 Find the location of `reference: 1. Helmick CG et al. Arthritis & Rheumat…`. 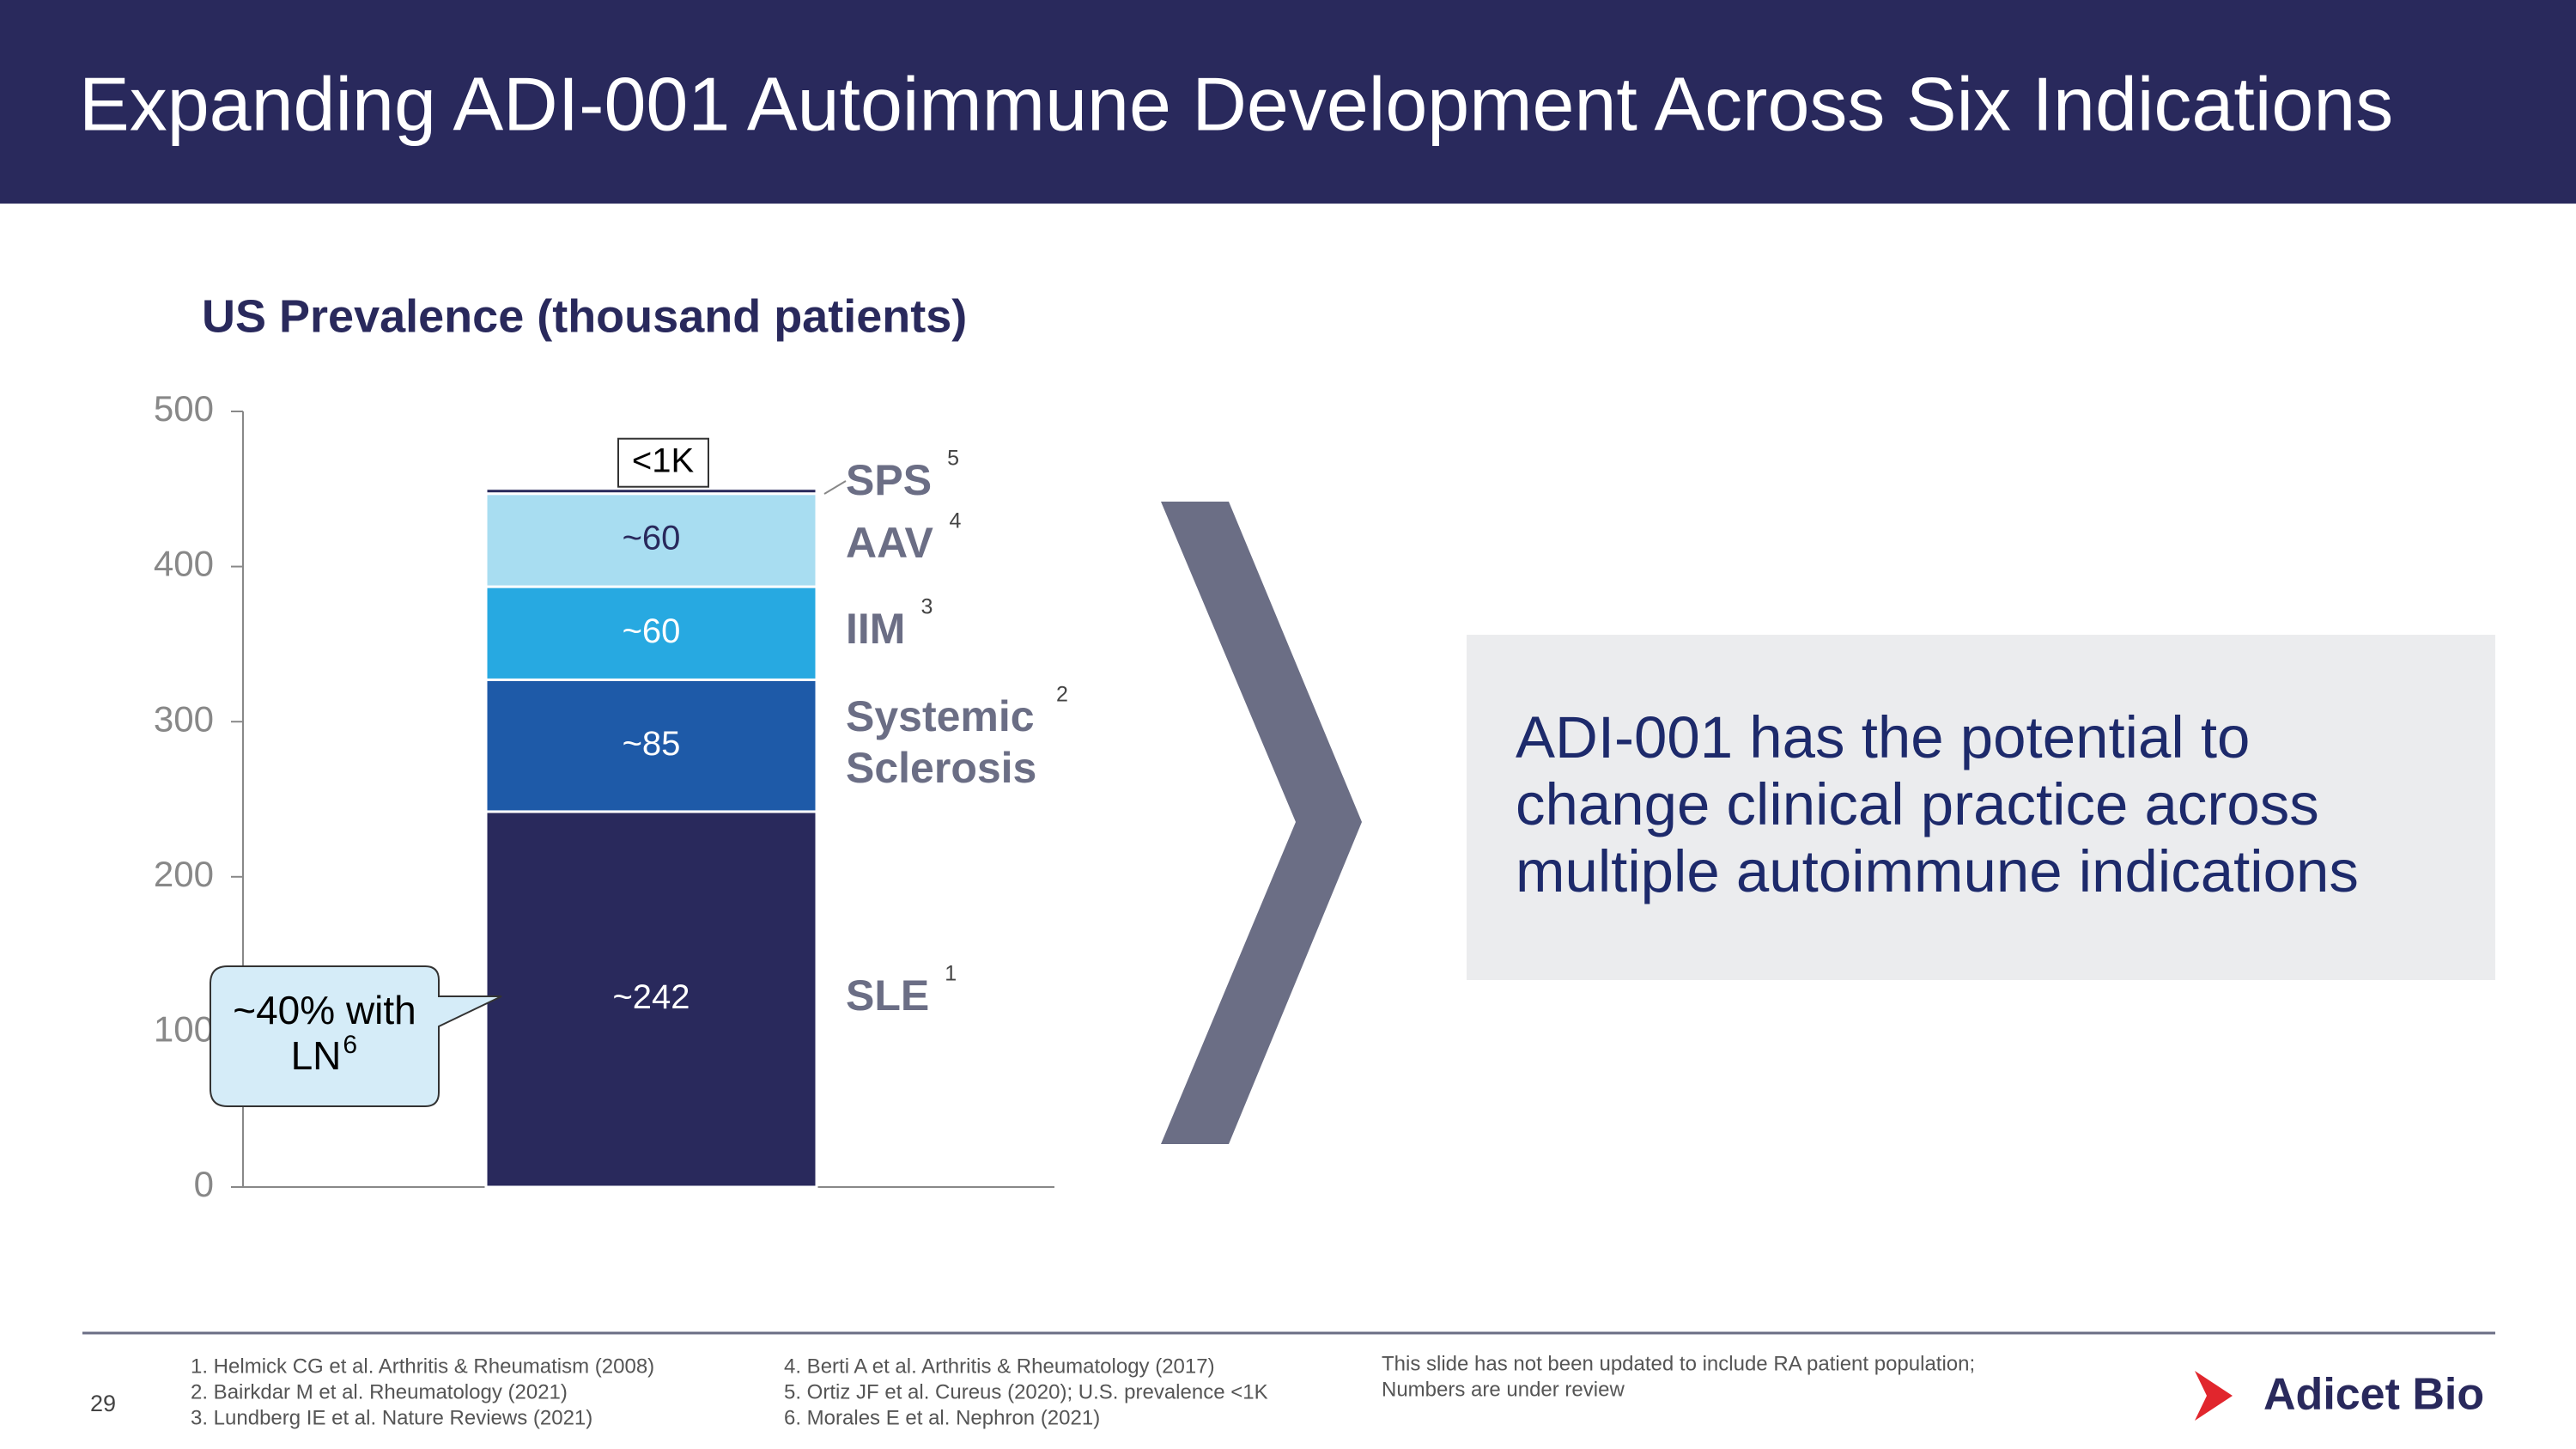

reference: 1. Helmick CG et al. Arthritis & Rheumat… is located at coordinates (422, 1366).